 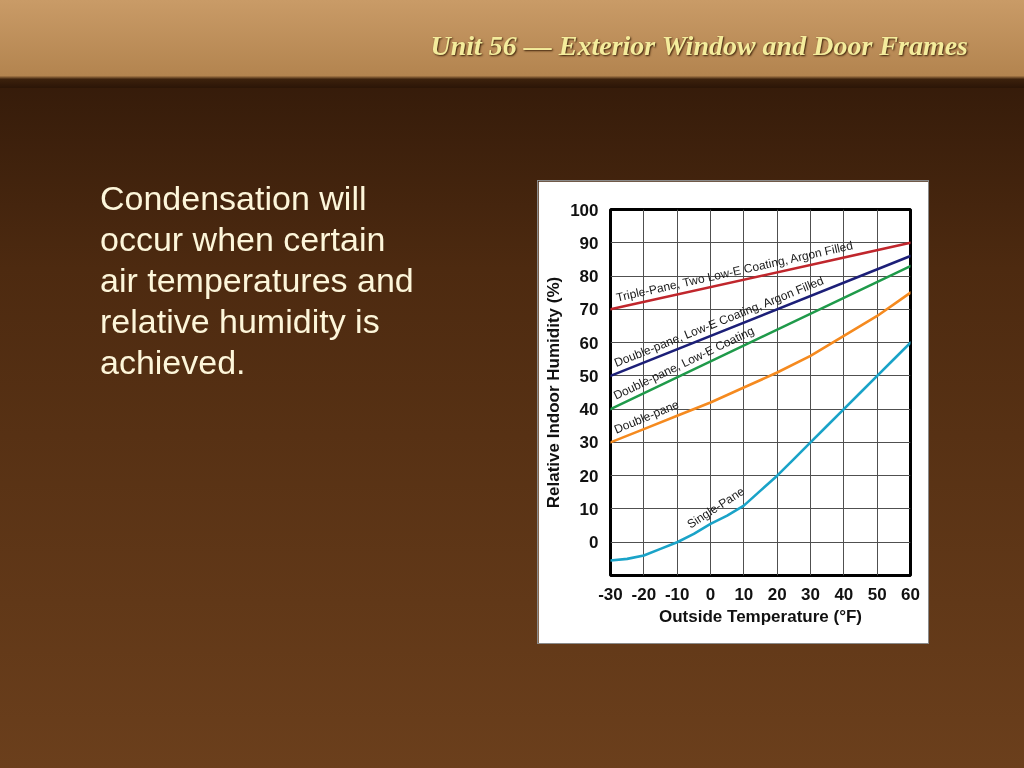 What do you see at coordinates (760, 616) in the screenshot?
I see `x-axis-title: Outside Temperature (°F)` at bounding box center [760, 616].